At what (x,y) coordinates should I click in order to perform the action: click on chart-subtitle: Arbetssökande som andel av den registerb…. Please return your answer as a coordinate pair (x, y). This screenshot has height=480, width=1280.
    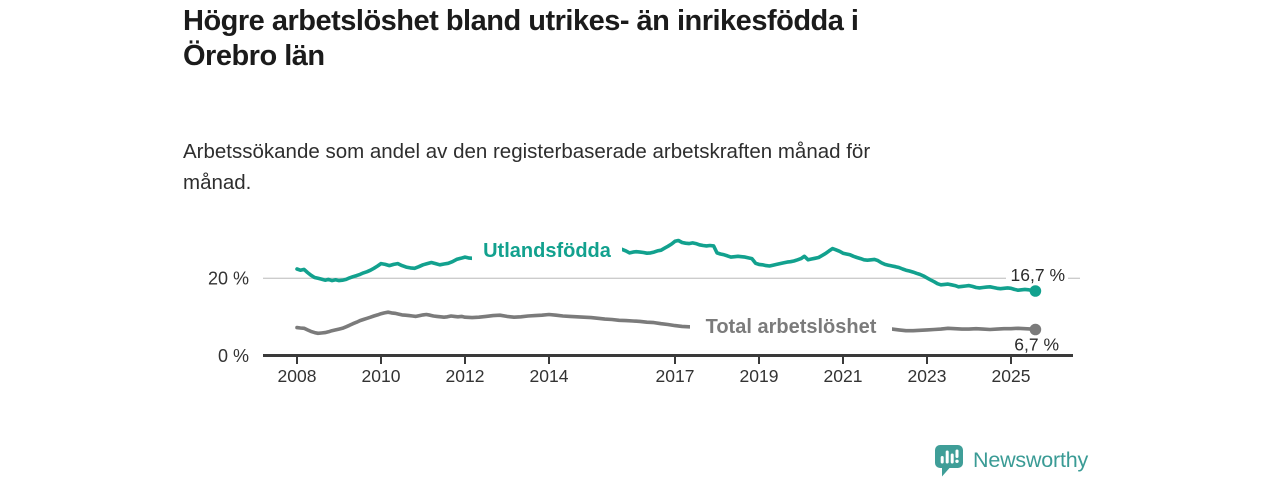
    Looking at the image, I should click on (633, 167).